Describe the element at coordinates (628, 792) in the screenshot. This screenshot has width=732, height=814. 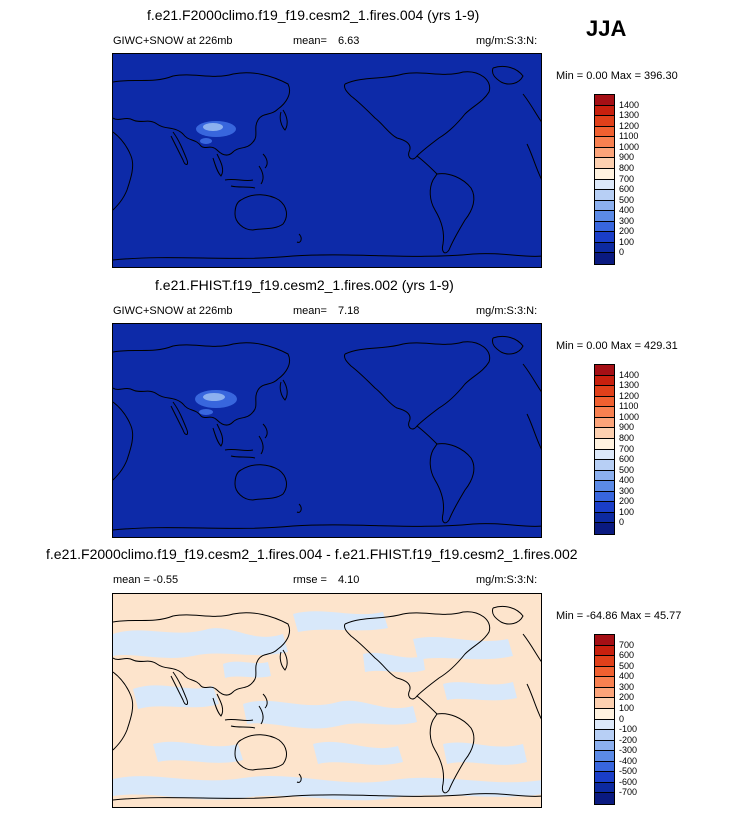
I see `colorbar-tick-label: -700` at that location.